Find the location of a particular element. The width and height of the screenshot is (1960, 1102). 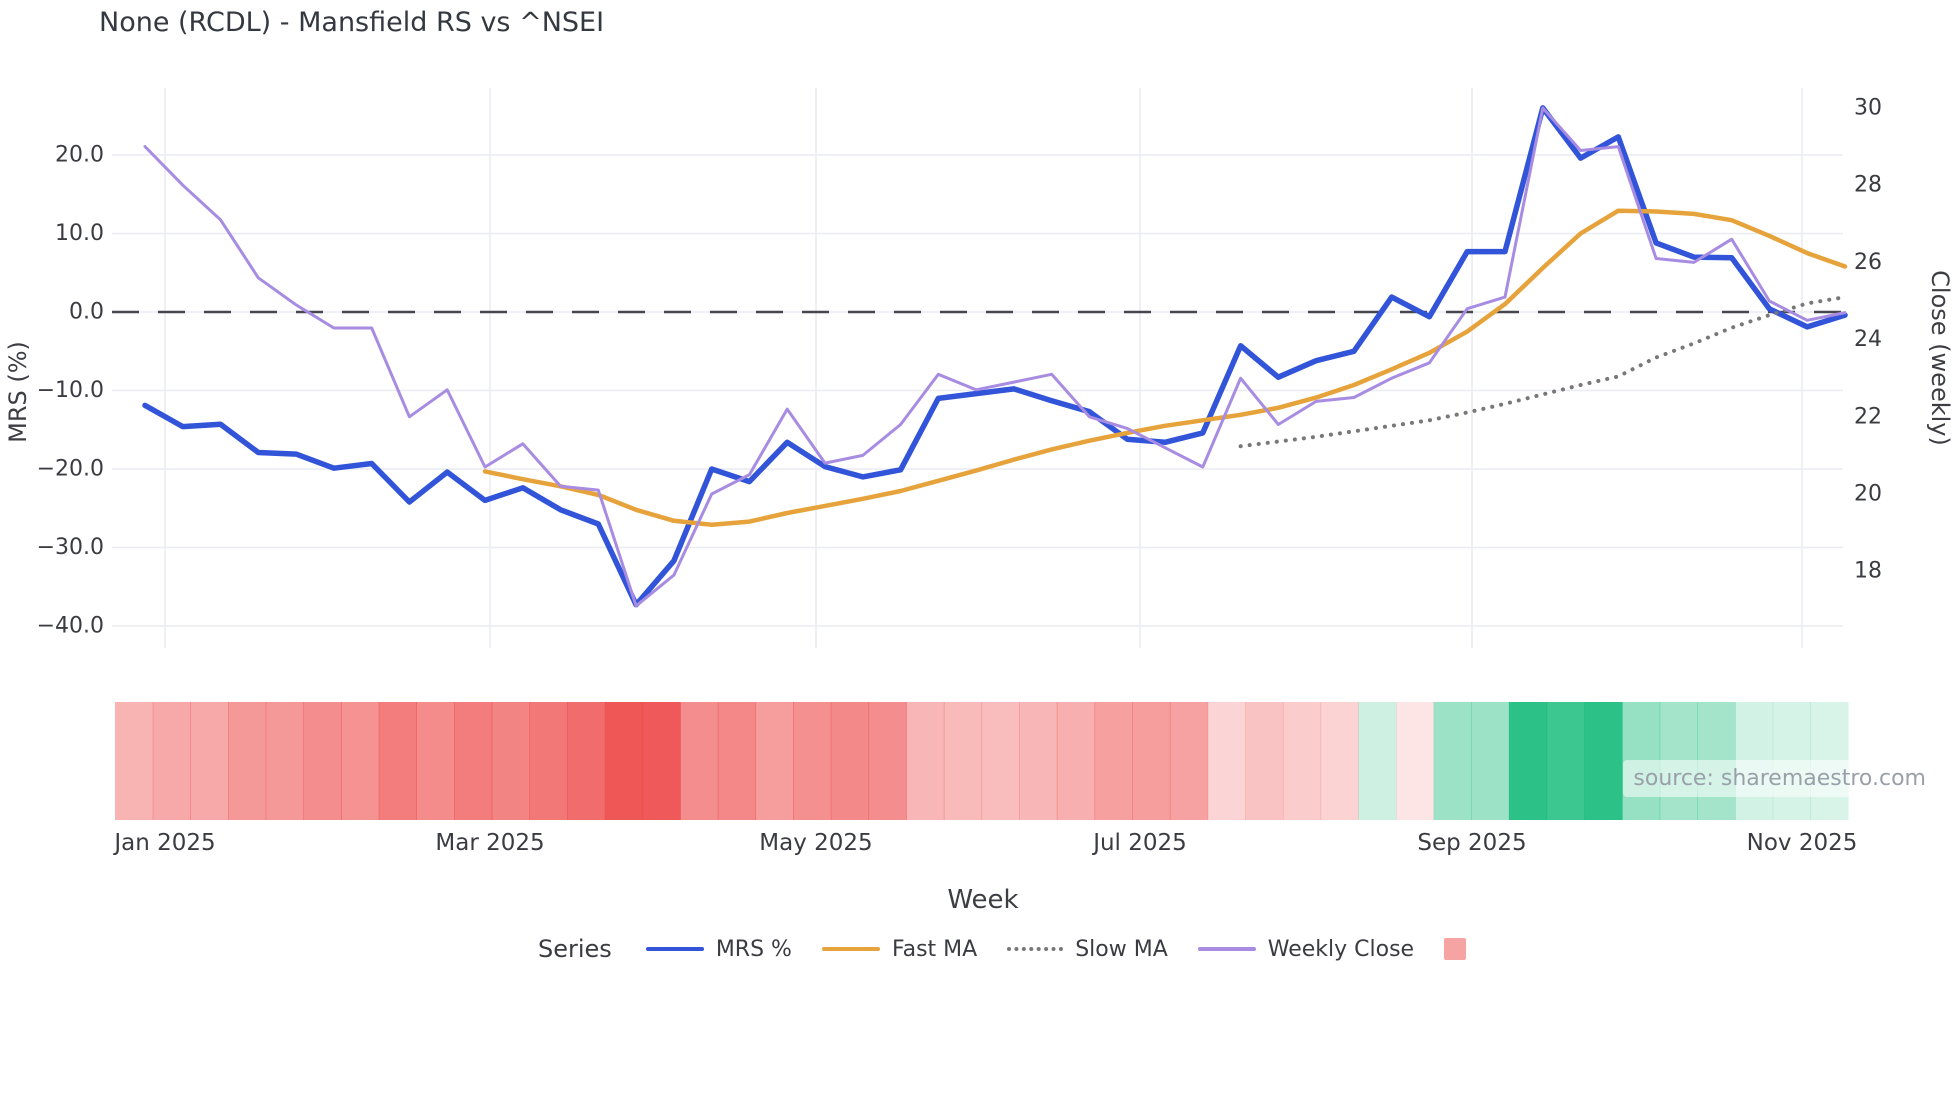

x-tick-label: Jan 2025 is located at coordinates (163, 843).